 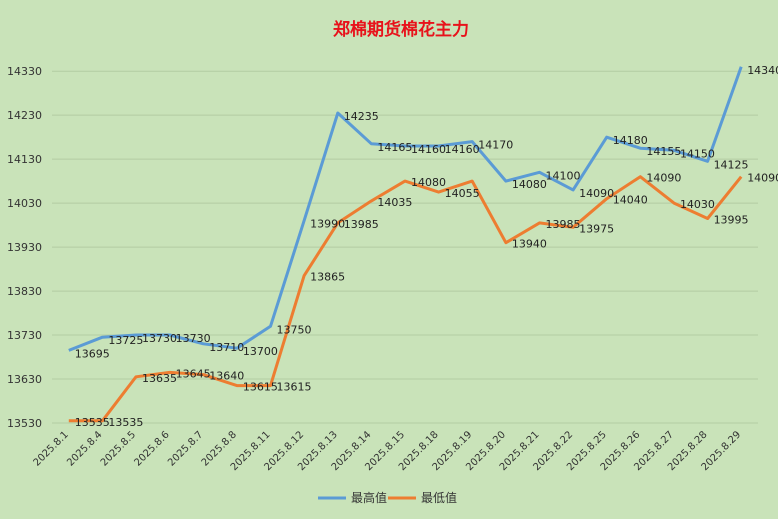 What do you see at coordinates (596, 228) in the screenshot?
I see `data-label: 13975` at bounding box center [596, 228].